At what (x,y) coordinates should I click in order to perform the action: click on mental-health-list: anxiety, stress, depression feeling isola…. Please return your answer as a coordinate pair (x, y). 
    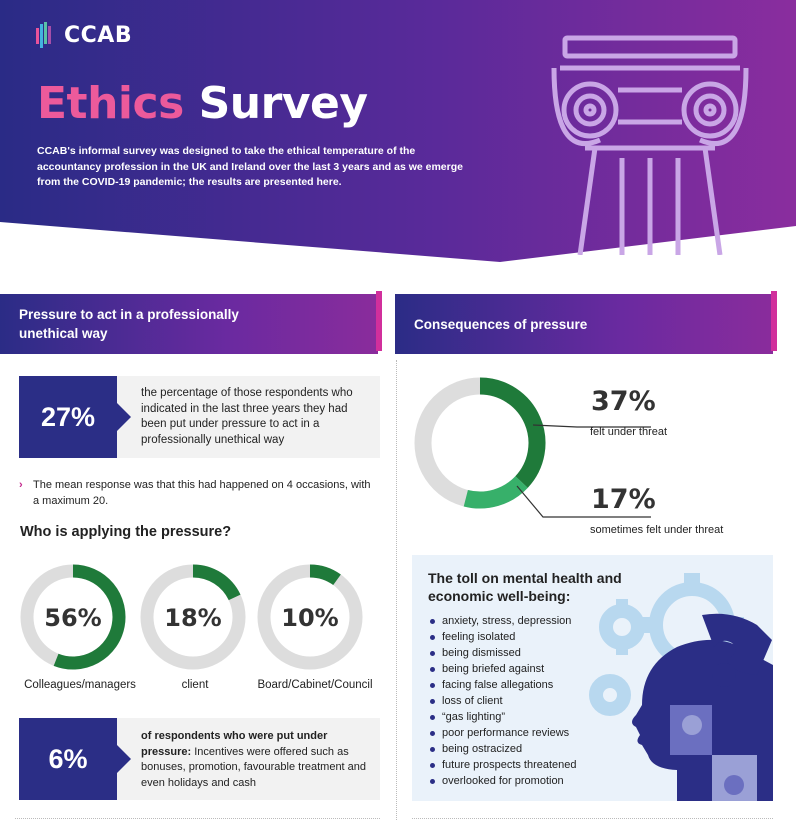
    Looking at the image, I should click on (502, 701).